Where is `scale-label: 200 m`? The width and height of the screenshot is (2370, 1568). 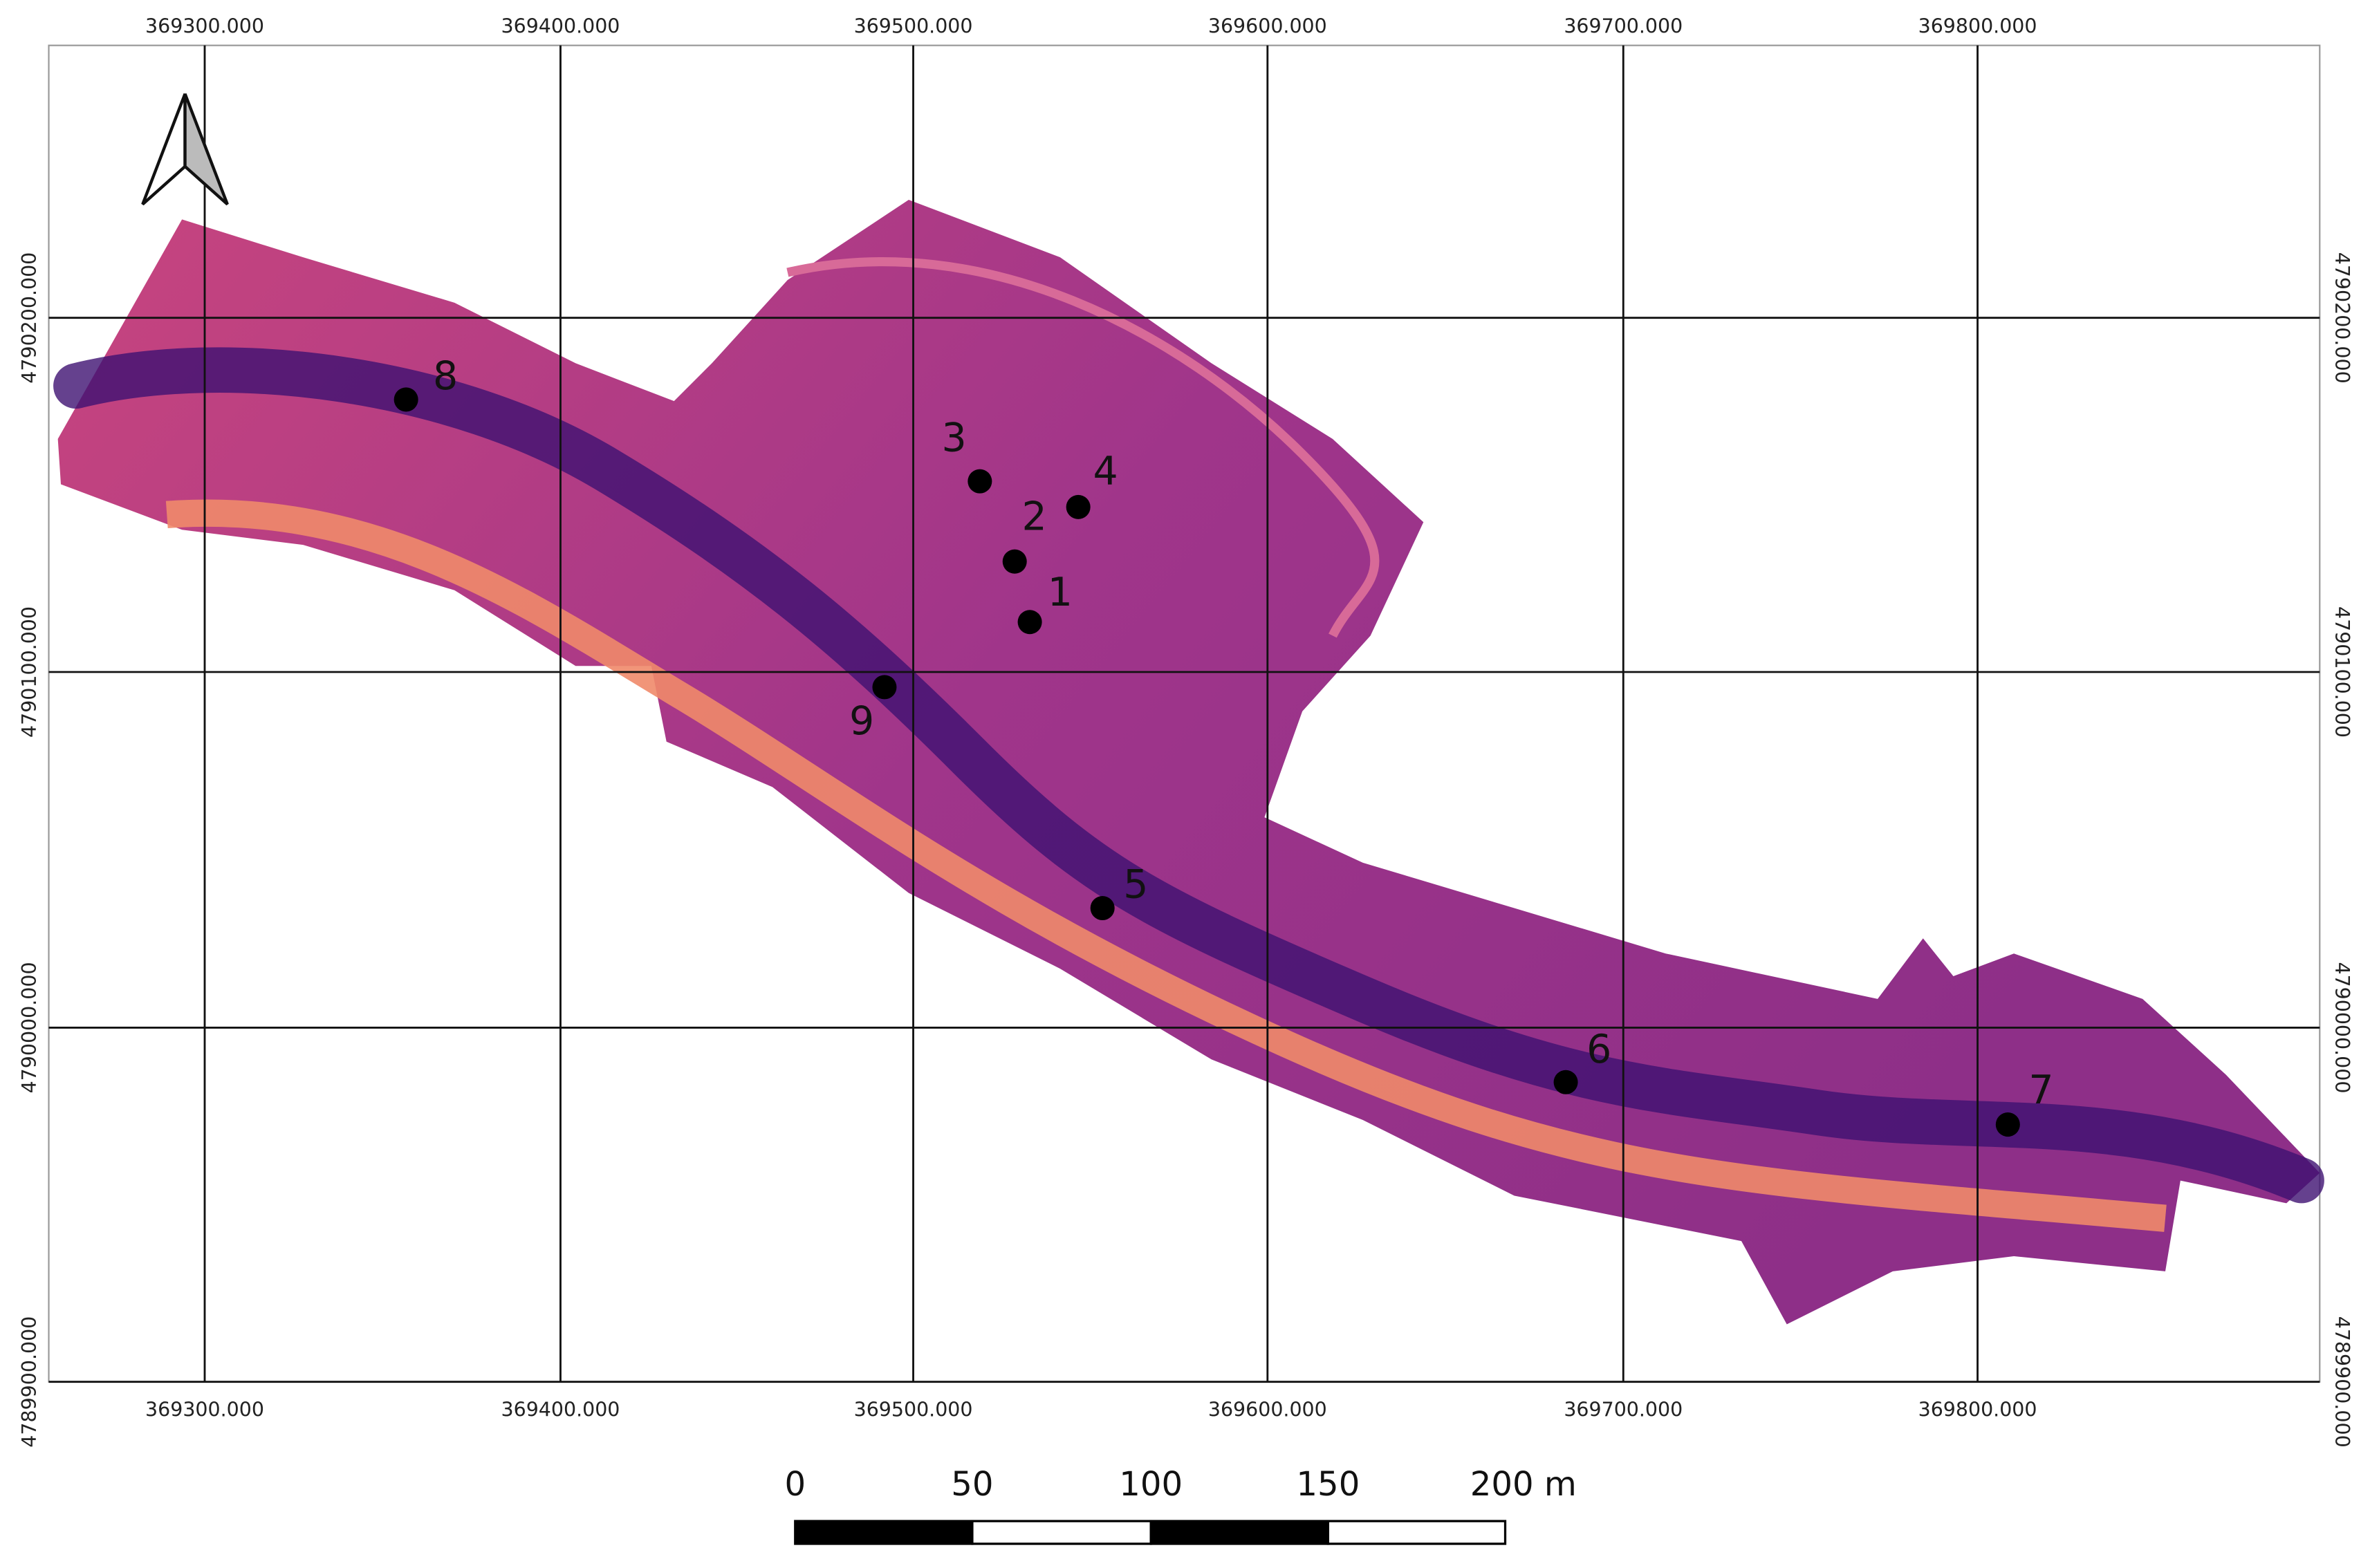 scale-label: 200 m is located at coordinates (1523, 1484).